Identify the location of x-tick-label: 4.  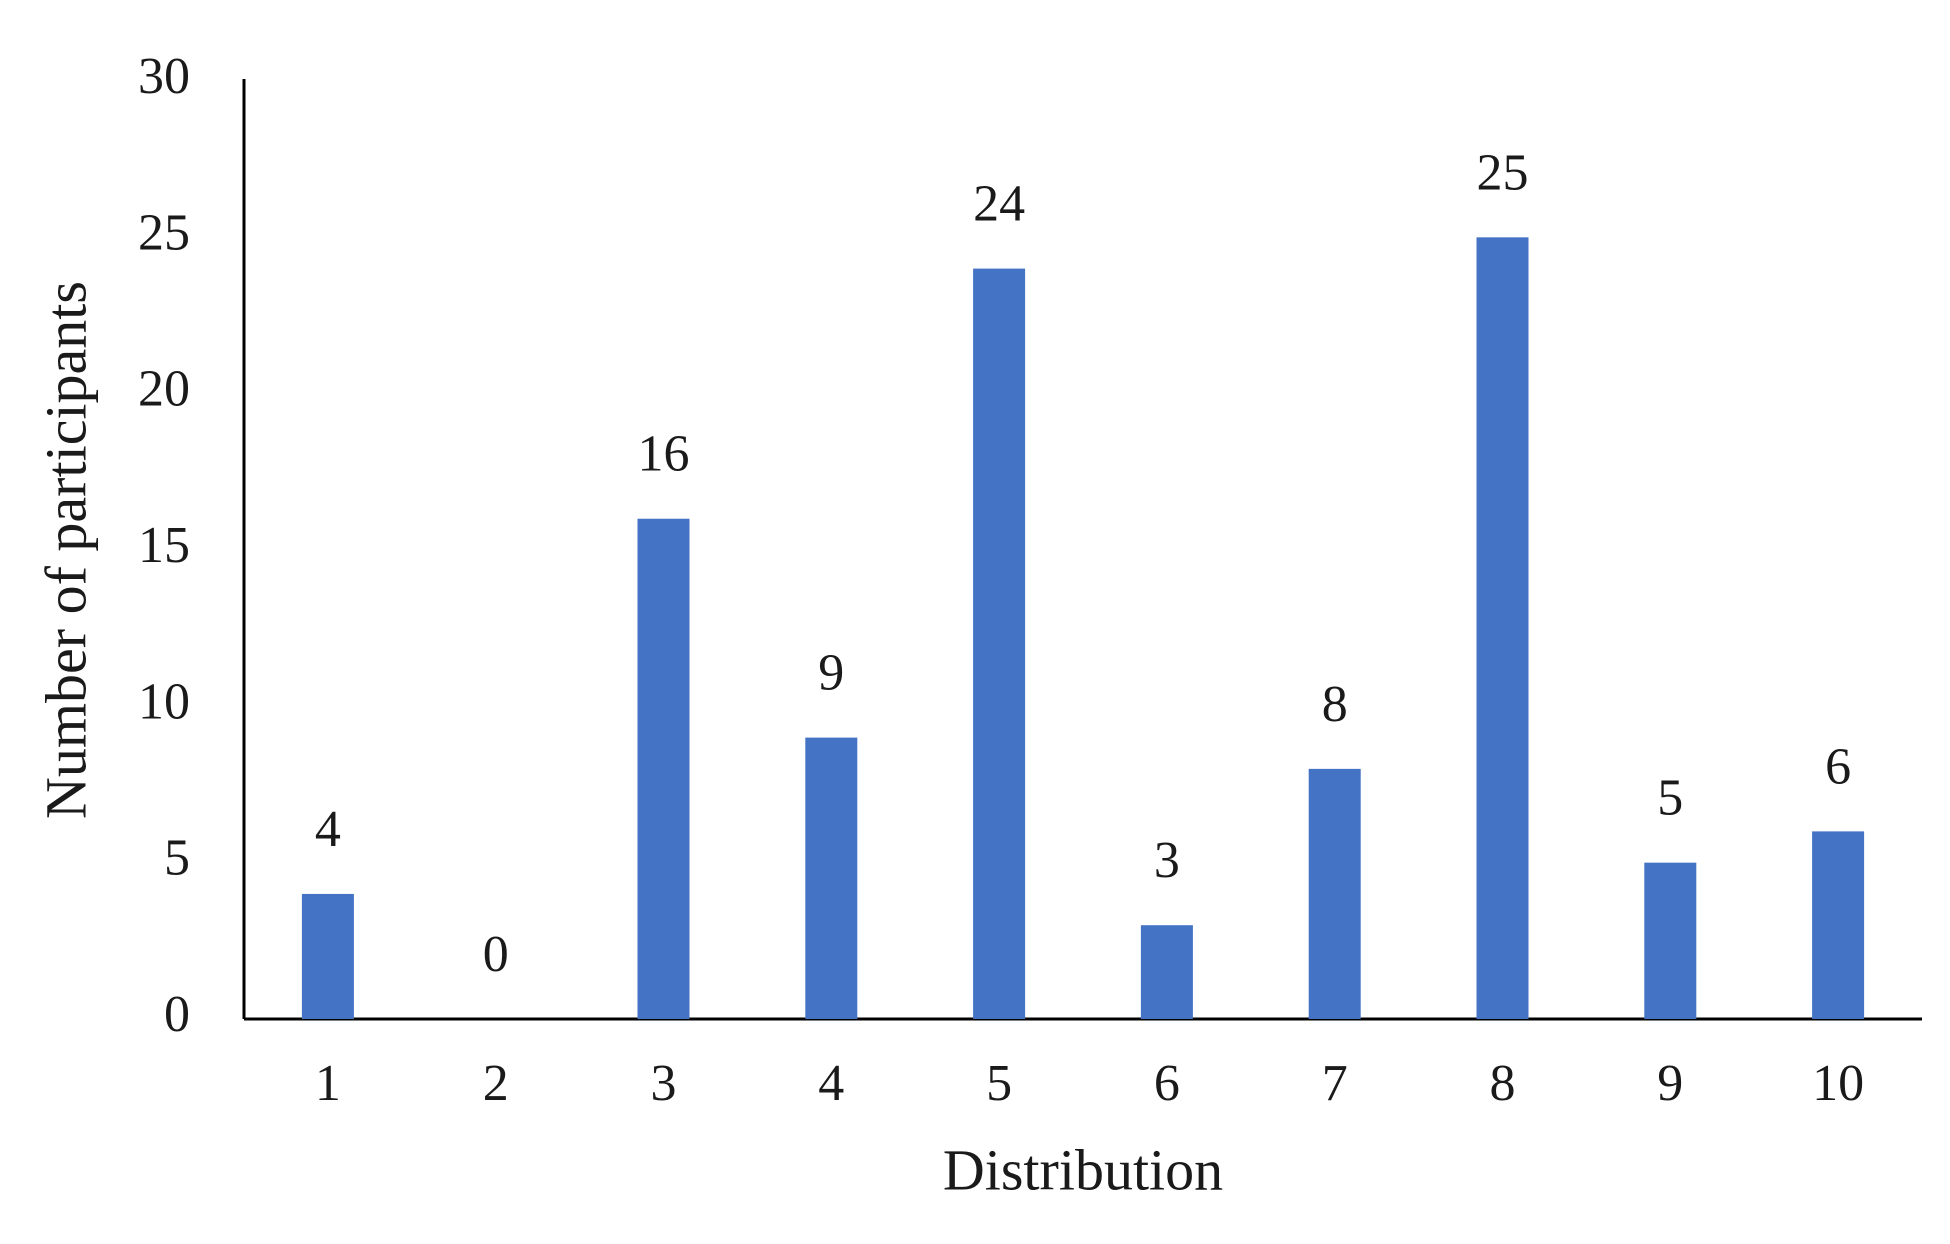
(831, 1083).